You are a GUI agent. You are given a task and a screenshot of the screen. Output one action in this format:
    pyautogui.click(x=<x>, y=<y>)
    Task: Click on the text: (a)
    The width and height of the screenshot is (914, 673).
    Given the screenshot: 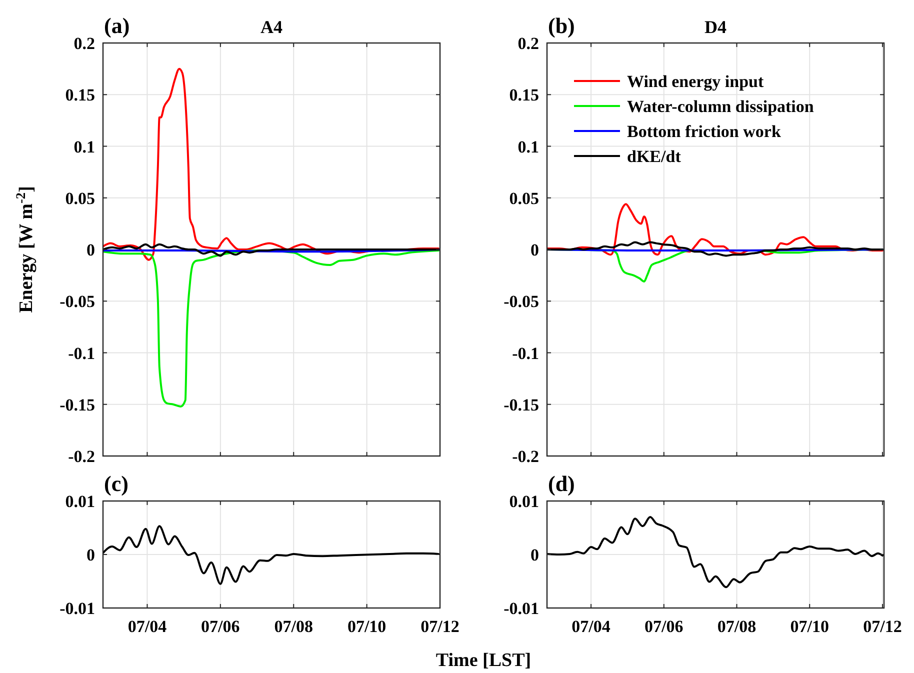 What is the action you would take?
    pyautogui.click(x=117, y=25)
    